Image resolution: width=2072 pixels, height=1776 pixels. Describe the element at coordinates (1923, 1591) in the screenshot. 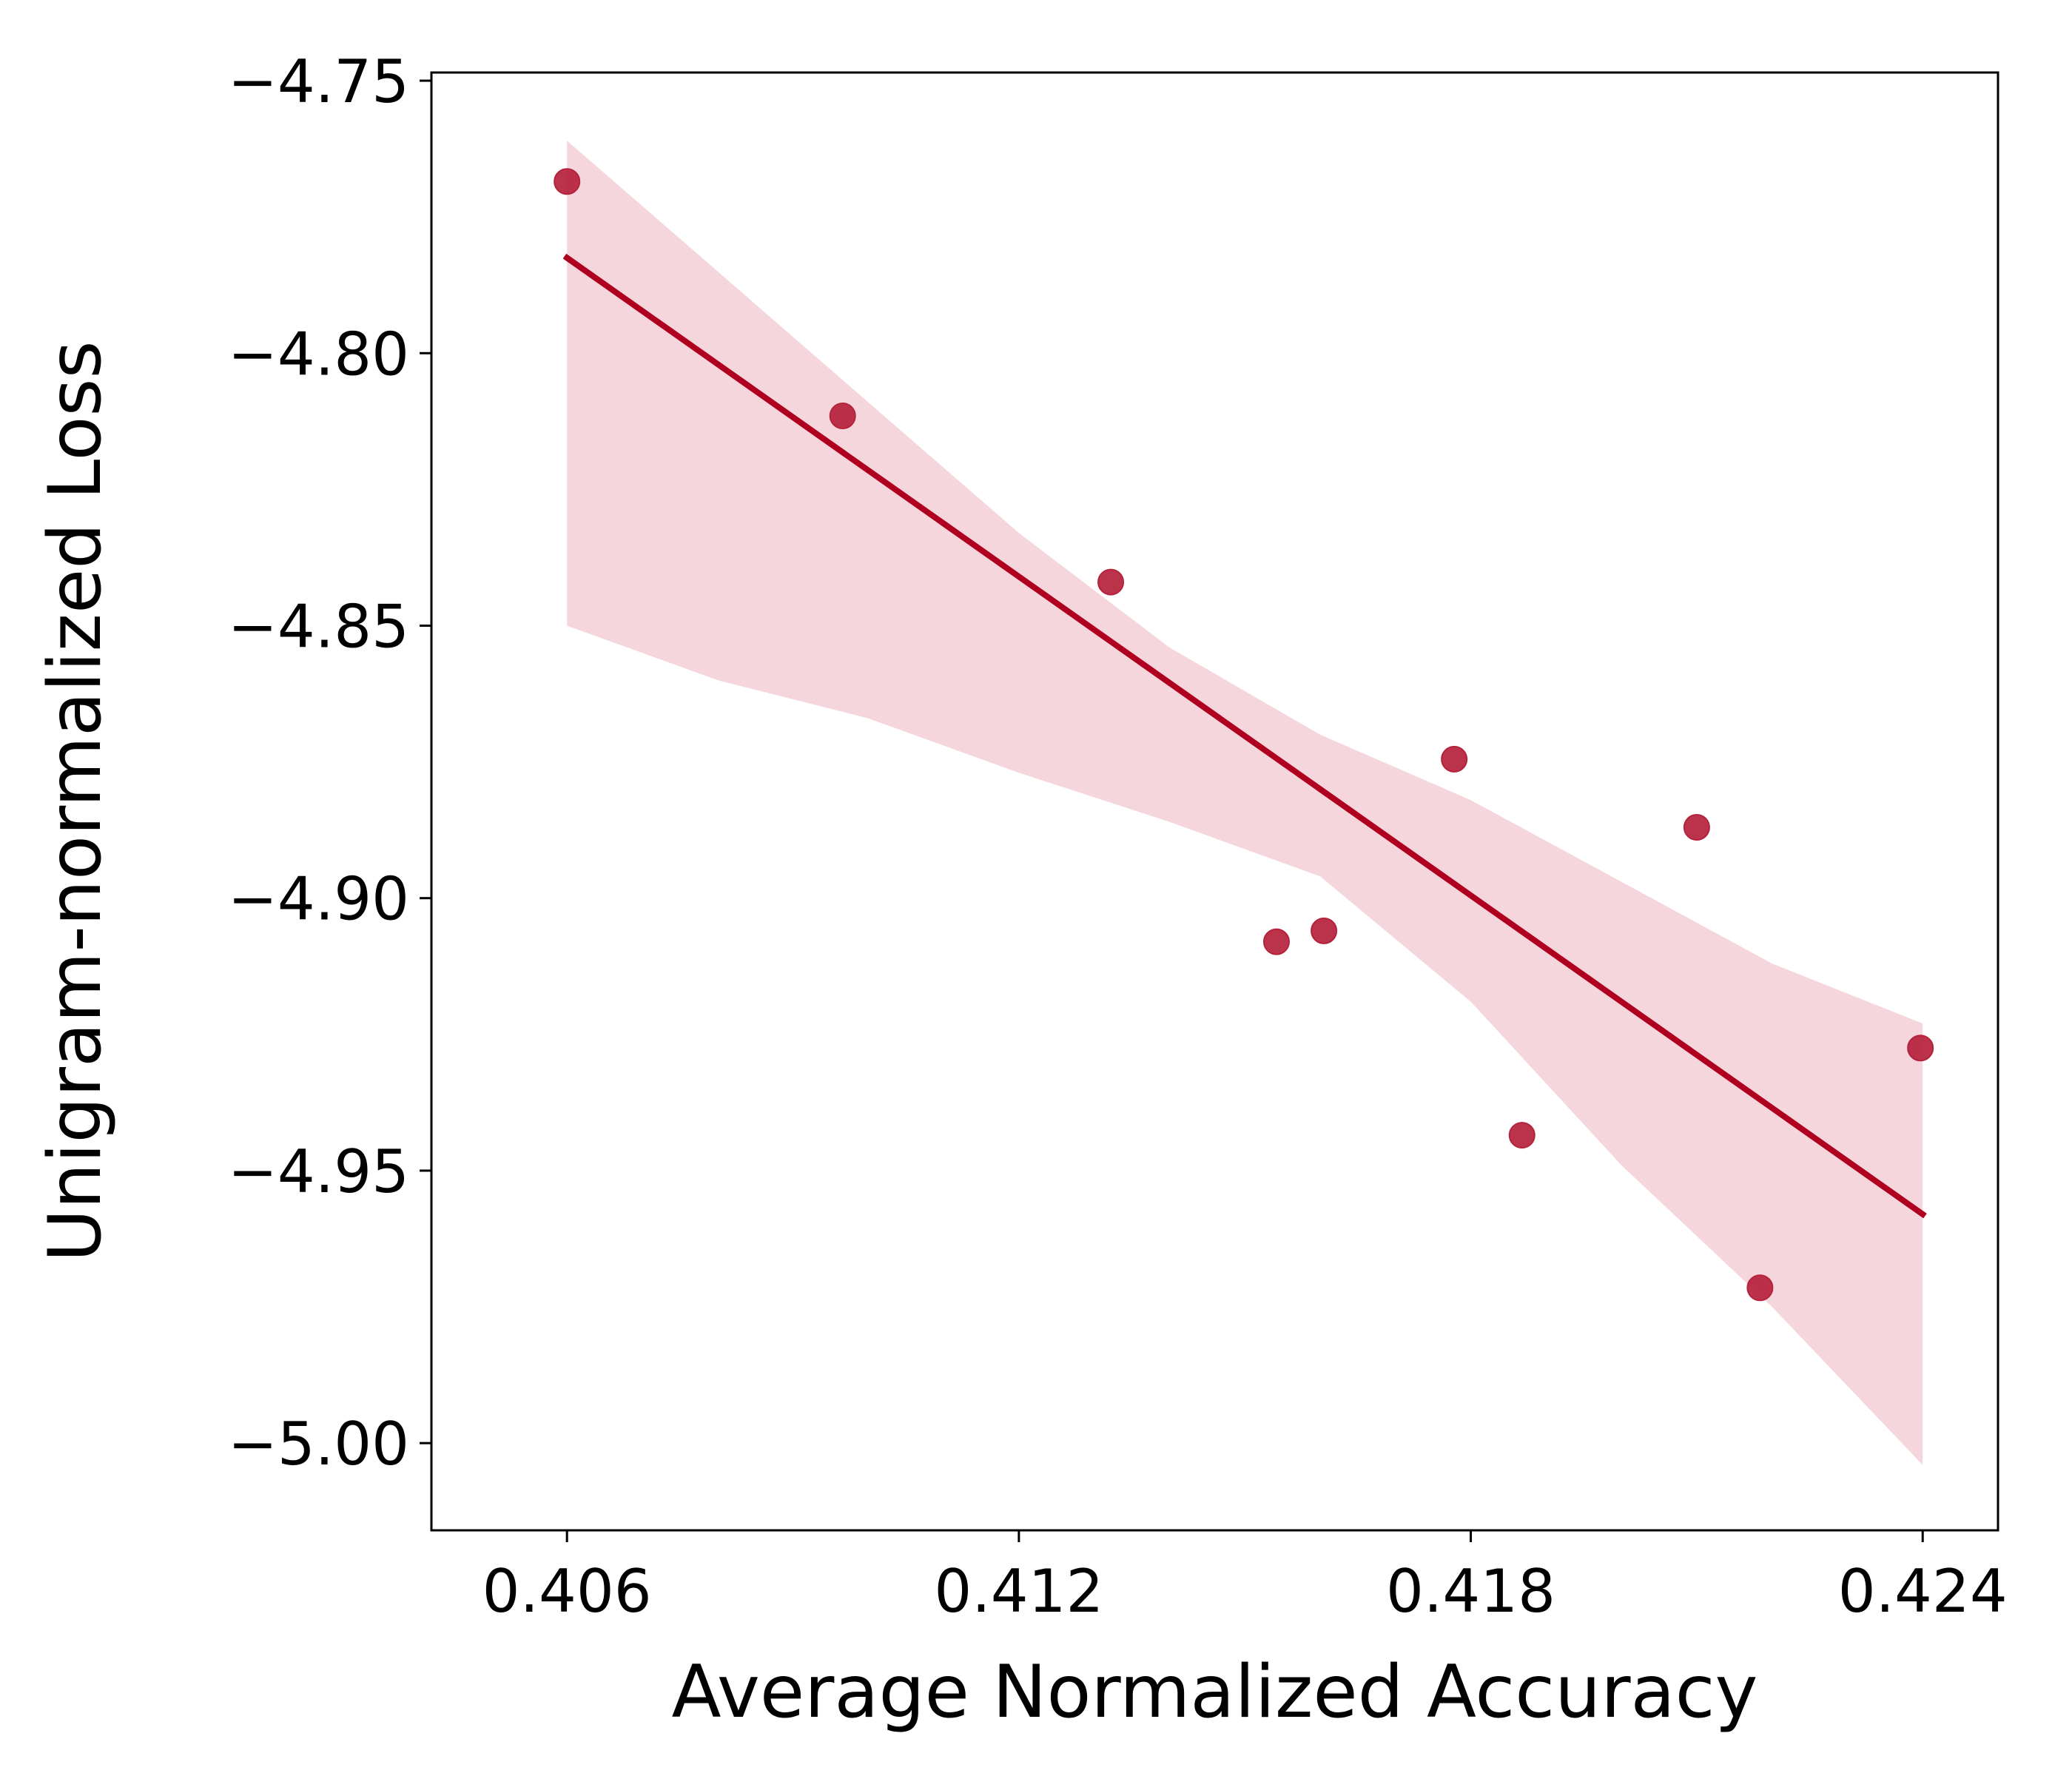

I see `x-tick-label: 0.424` at that location.